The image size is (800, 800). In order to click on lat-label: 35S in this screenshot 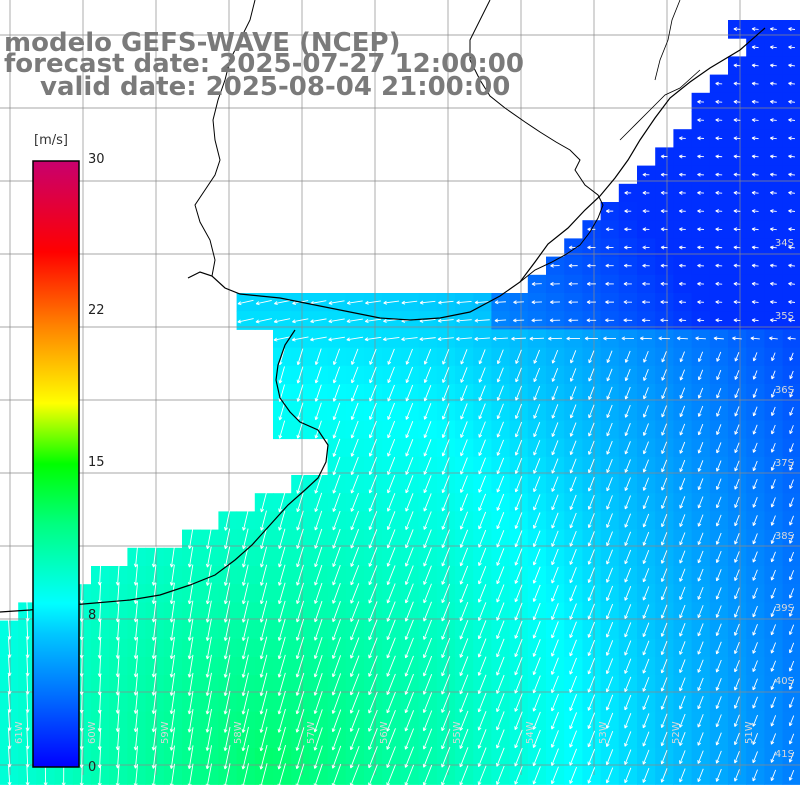, I will do `click(784, 316)`.